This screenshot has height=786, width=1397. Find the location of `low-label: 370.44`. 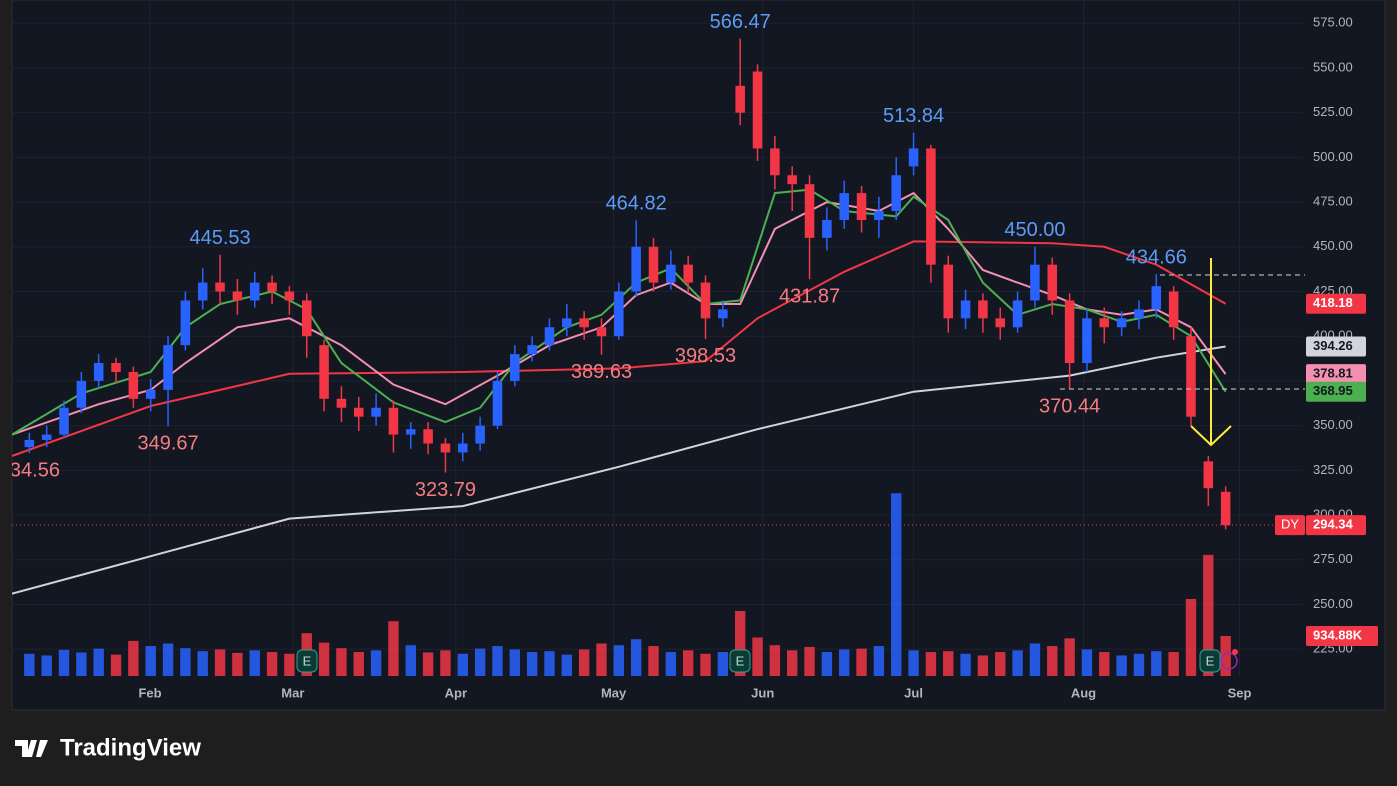

low-label: 370.44 is located at coordinates (1069, 406).